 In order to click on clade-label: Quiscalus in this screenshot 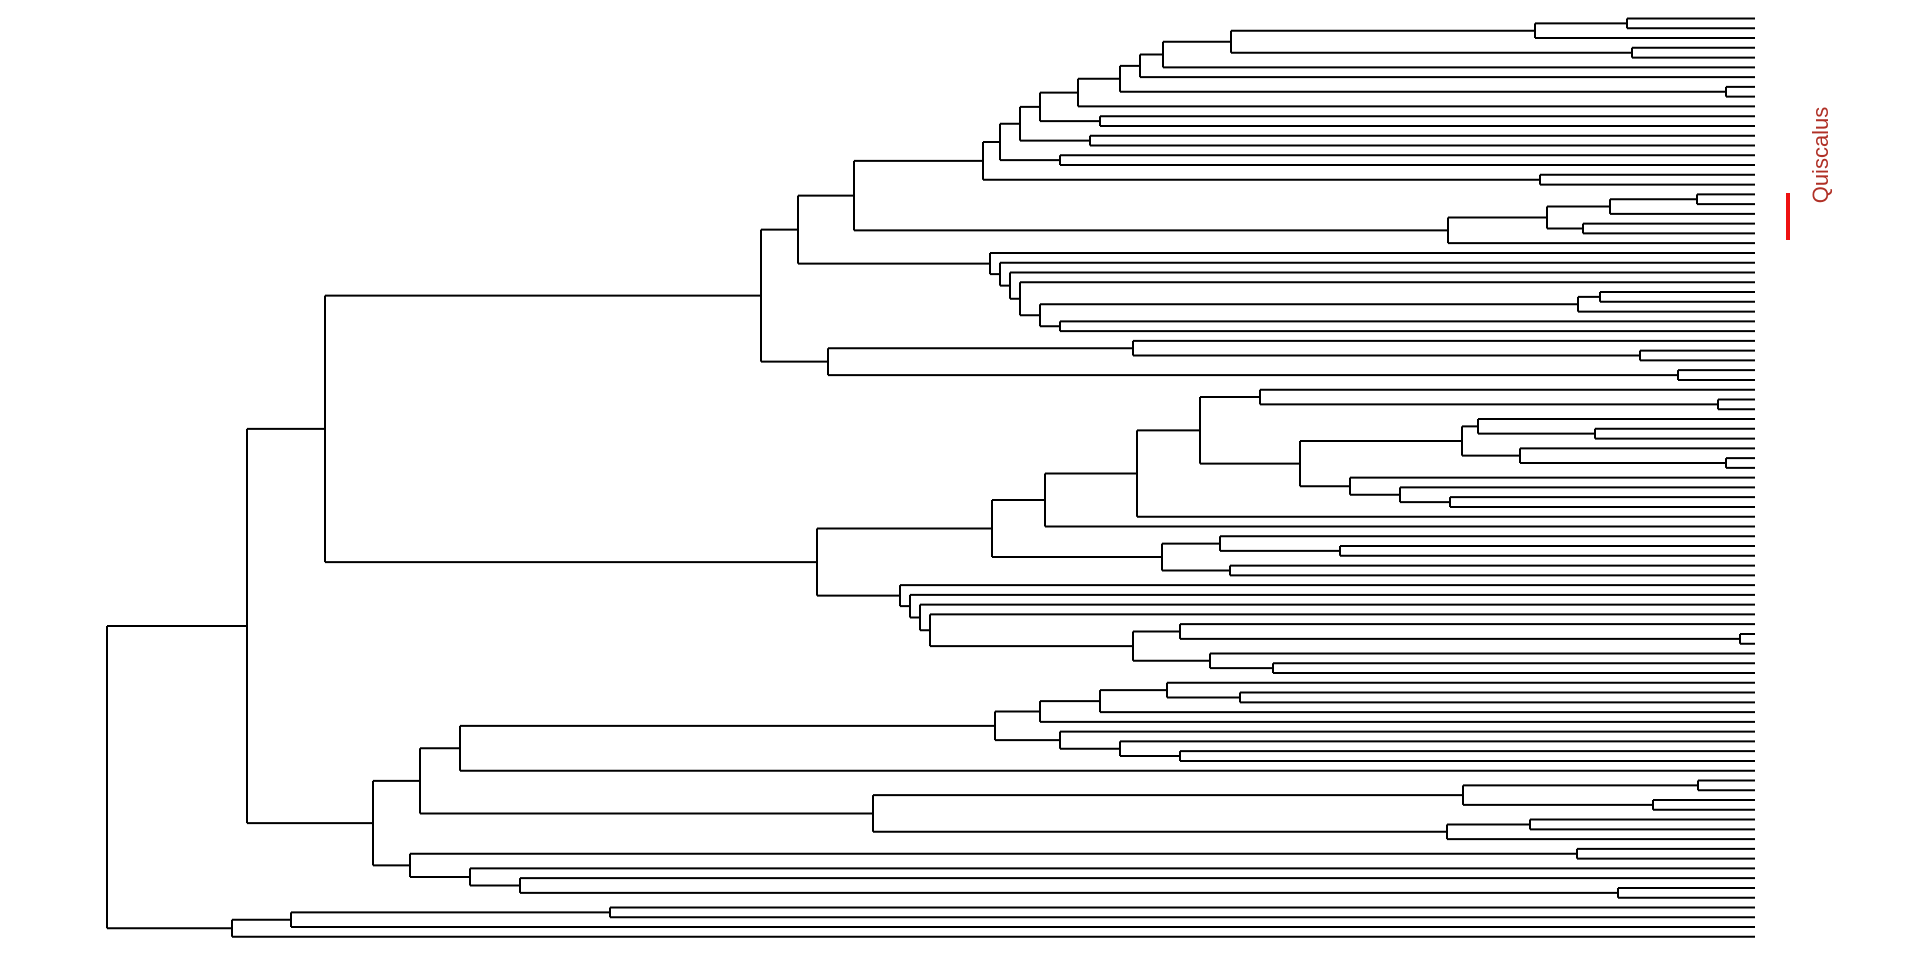, I will do `click(1820, 155)`.